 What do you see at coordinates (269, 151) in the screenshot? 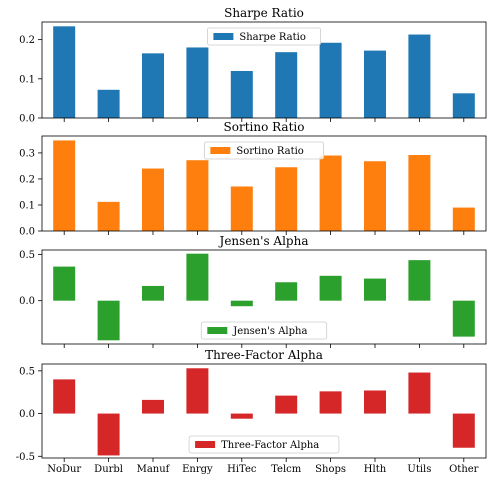
I see `legend-label: Sortino Ratio` at bounding box center [269, 151].